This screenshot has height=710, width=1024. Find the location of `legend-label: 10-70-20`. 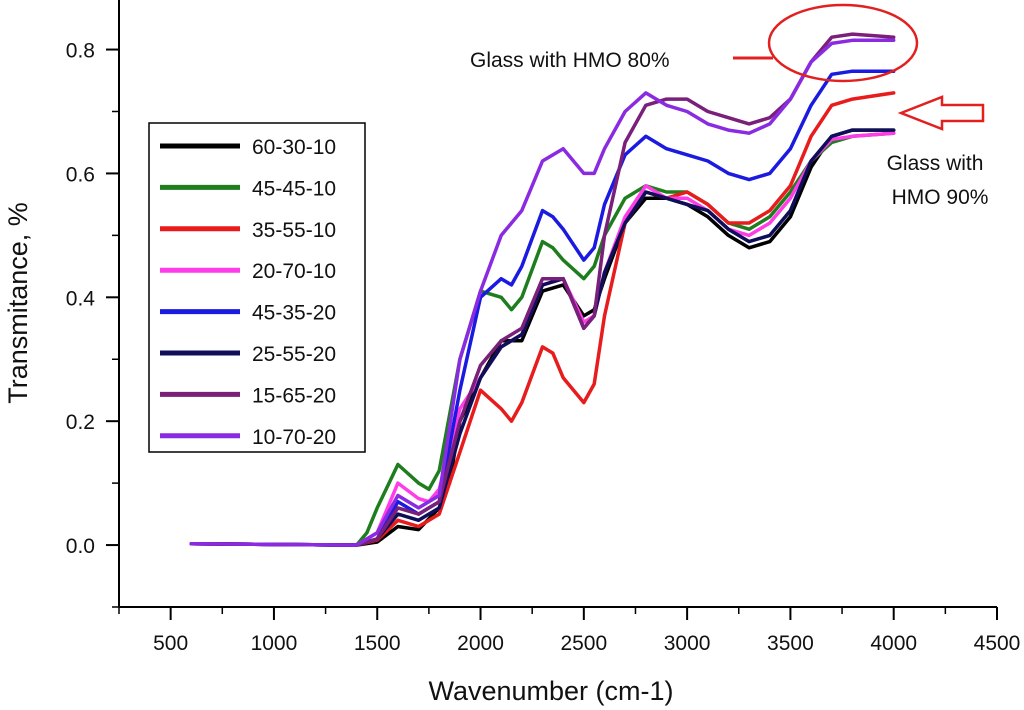

legend-label: 10-70-20 is located at coordinates (294, 437).